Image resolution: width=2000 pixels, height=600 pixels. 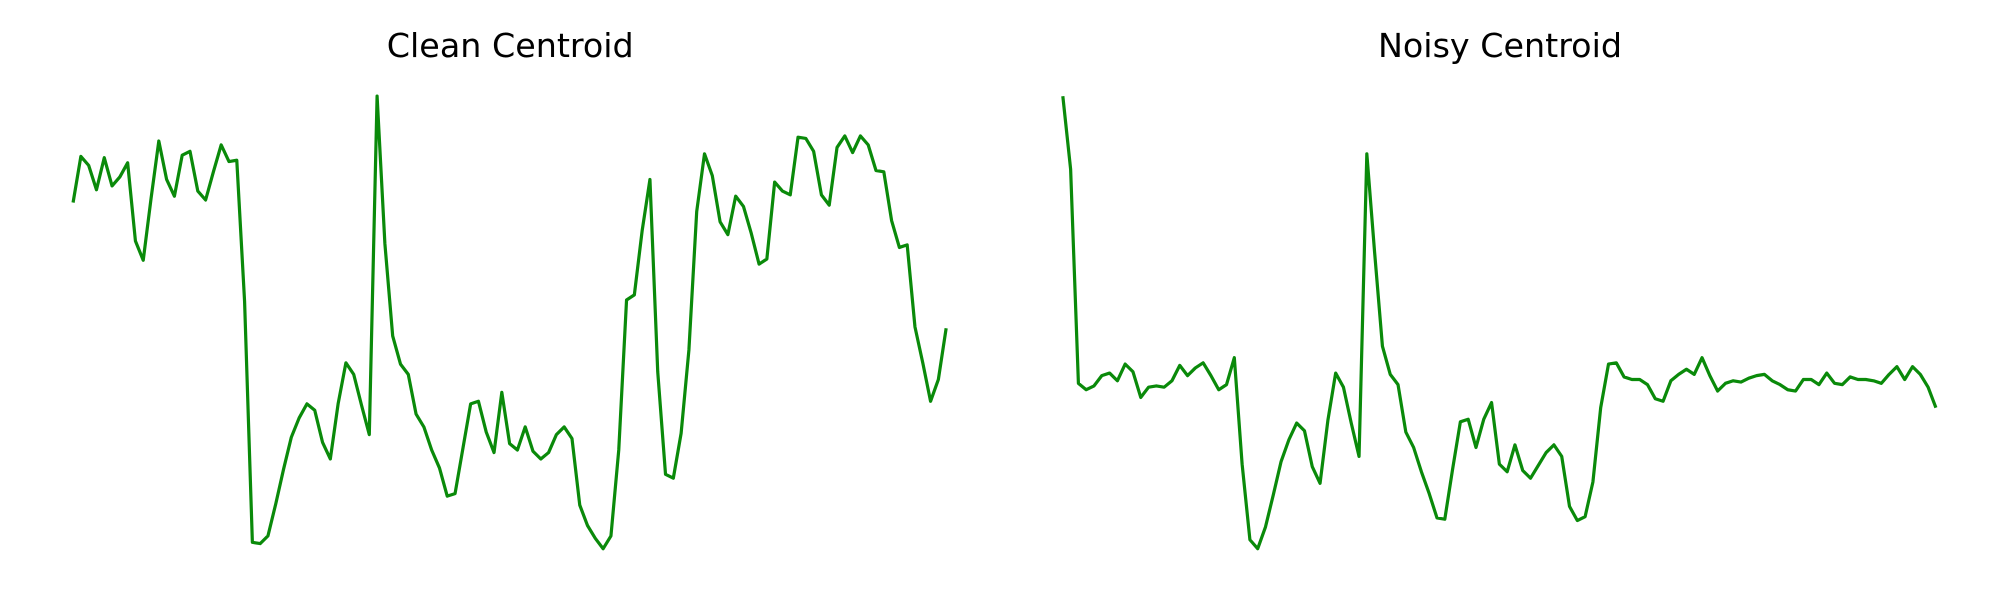 What do you see at coordinates (1500, 45) in the screenshot?
I see `chart-title: Noisy Centroid` at bounding box center [1500, 45].